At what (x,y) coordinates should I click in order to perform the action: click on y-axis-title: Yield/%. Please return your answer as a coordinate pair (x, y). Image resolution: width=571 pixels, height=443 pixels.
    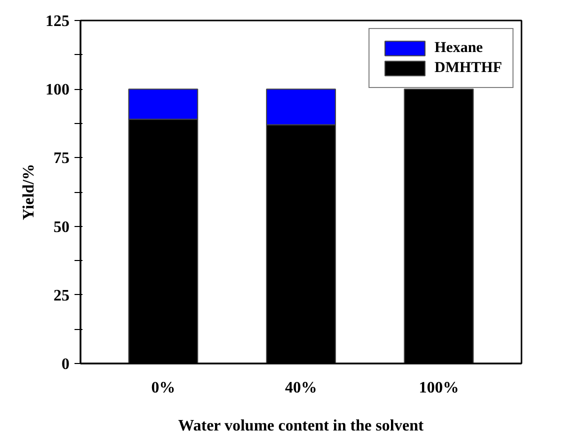
    Looking at the image, I should click on (29, 192).